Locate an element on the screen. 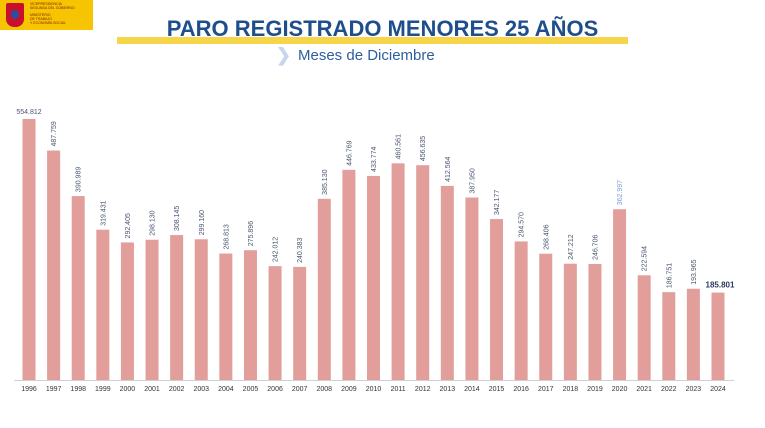 This screenshot has height=428, width=765. bar-2004 is located at coordinates (226, 316).